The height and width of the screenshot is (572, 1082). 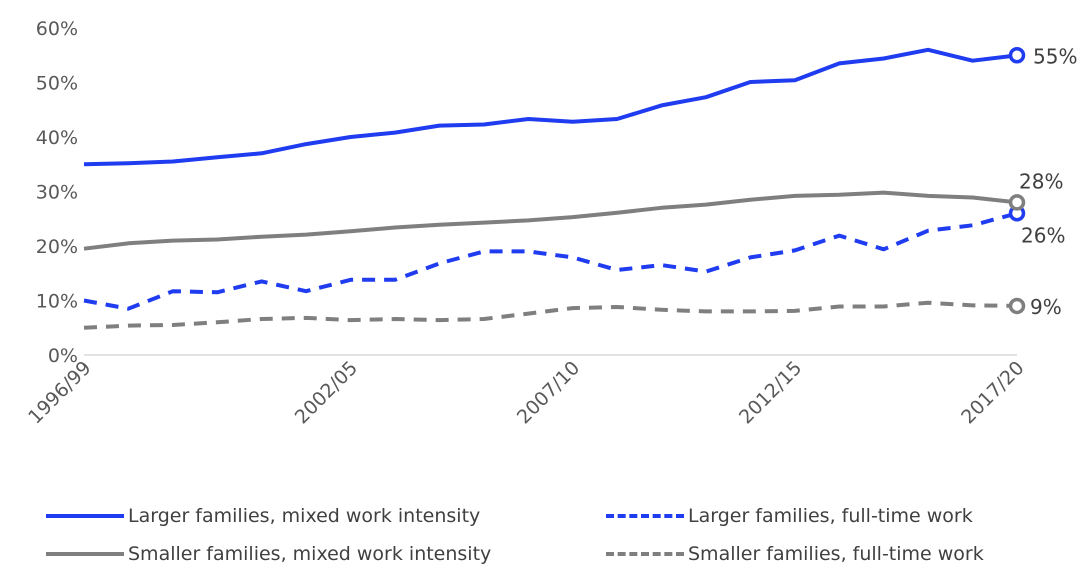 What do you see at coordinates (59, 392) in the screenshot?
I see `x-tick-label: 1996/99` at bounding box center [59, 392].